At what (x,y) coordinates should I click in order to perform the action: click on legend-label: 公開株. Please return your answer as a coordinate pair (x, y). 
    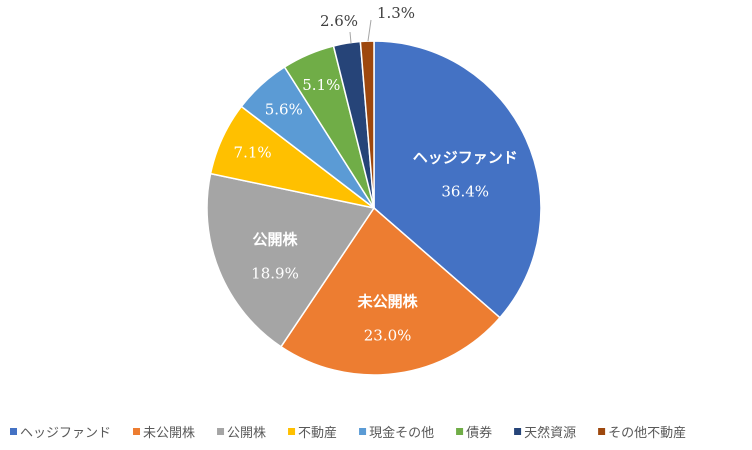
    Looking at the image, I should click on (246, 433).